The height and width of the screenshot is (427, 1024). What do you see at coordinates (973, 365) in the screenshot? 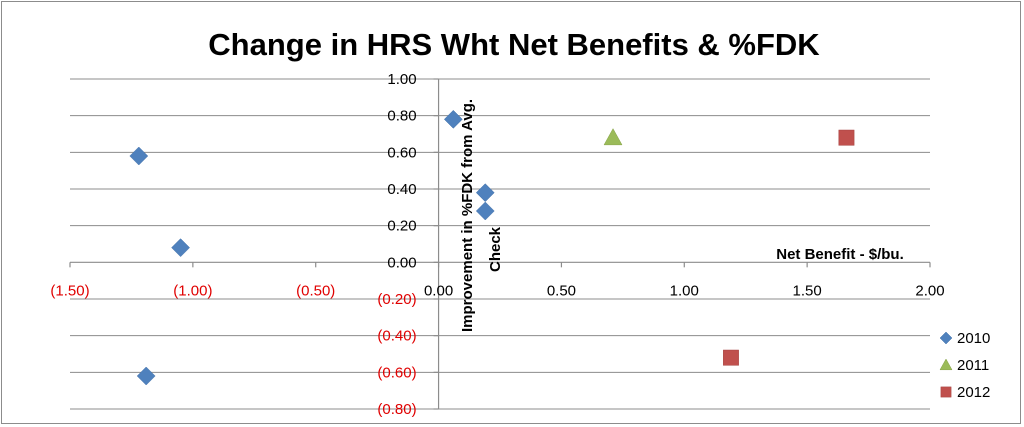
I see `legend-label-2011: 2011` at bounding box center [973, 365].